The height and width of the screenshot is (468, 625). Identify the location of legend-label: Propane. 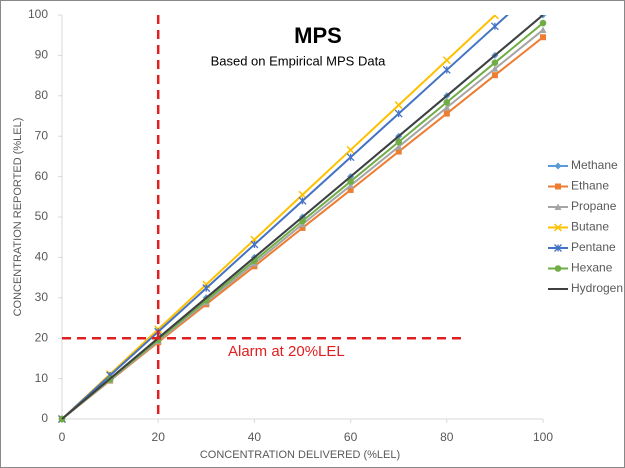
(594, 206).